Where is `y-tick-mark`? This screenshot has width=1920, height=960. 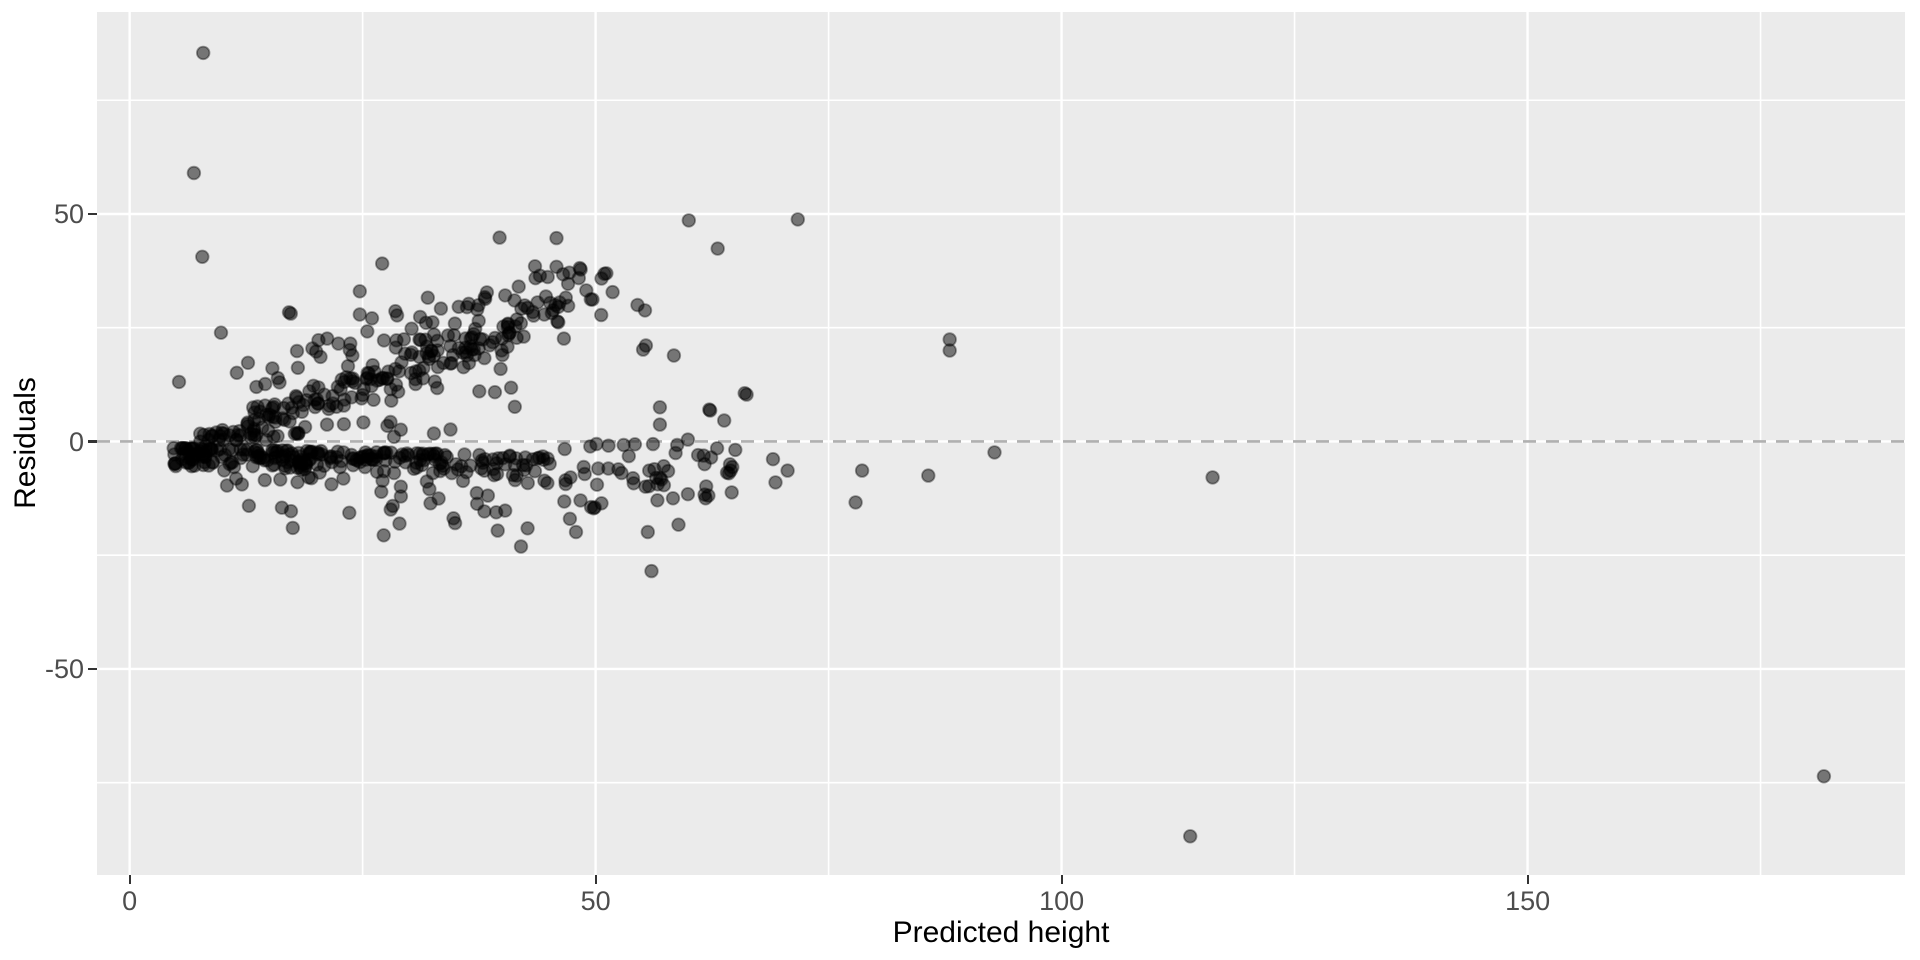 y-tick-mark is located at coordinates (92, 668).